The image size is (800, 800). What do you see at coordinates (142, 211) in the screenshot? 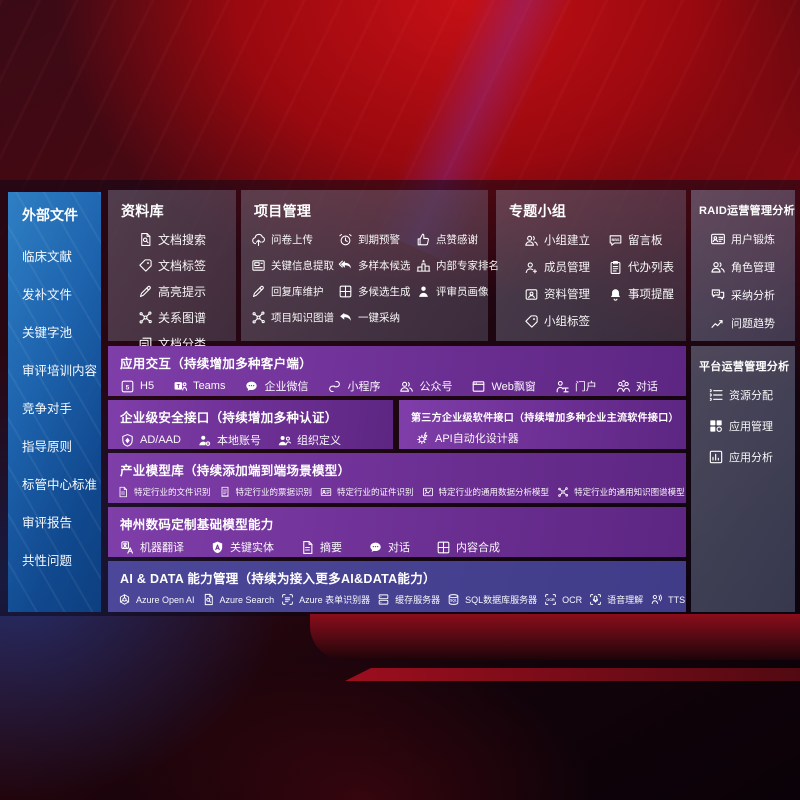
I see `panel-title: 资料库` at bounding box center [142, 211].